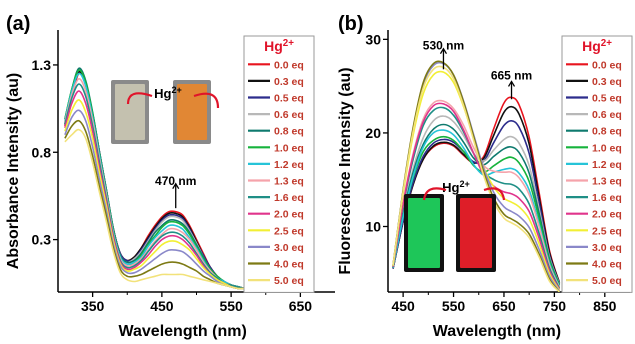 The image size is (635, 344). Describe the element at coordinates (373, 39) in the screenshot. I see `y-tick-label: 30` at that location.